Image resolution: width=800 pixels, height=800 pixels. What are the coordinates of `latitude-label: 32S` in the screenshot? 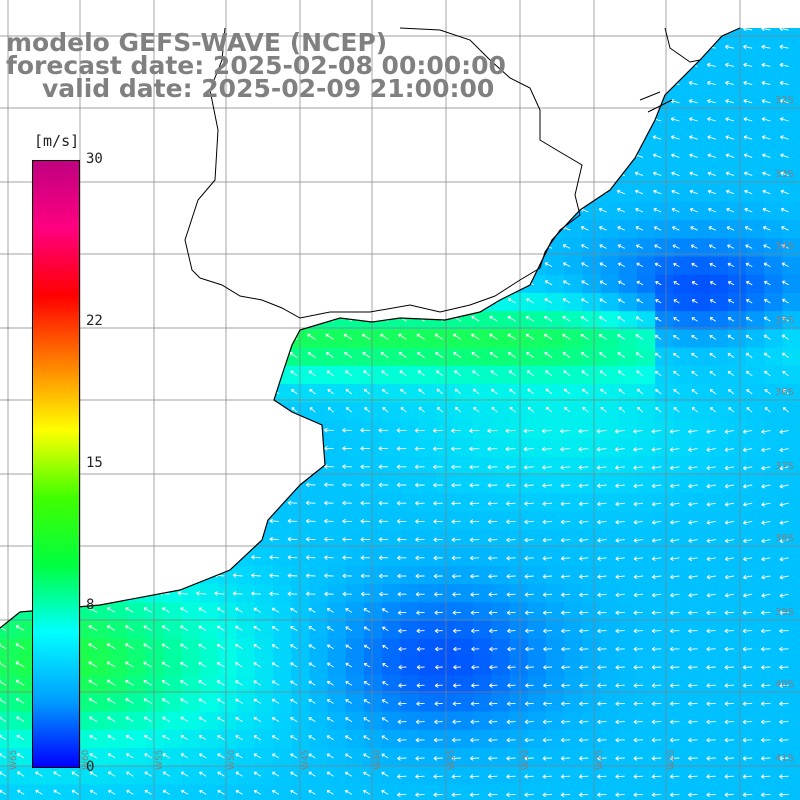 It's located at (784, 100).